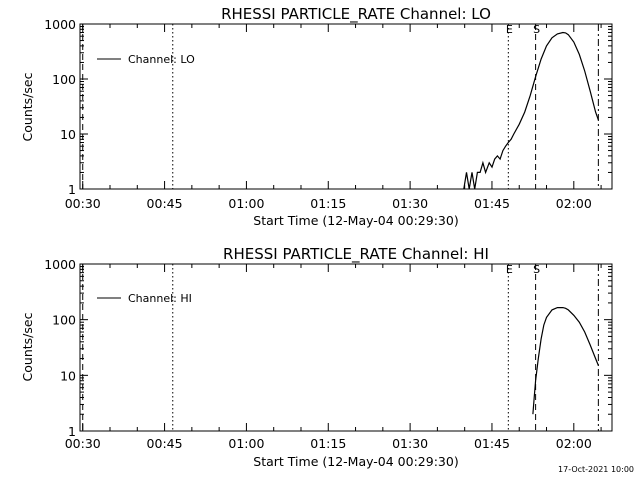 This screenshot has height=480, width=640. What do you see at coordinates (356, 254) in the screenshot?
I see `chart-title: RHESSI PARTICLE_RATE Channel: HI` at bounding box center [356, 254].